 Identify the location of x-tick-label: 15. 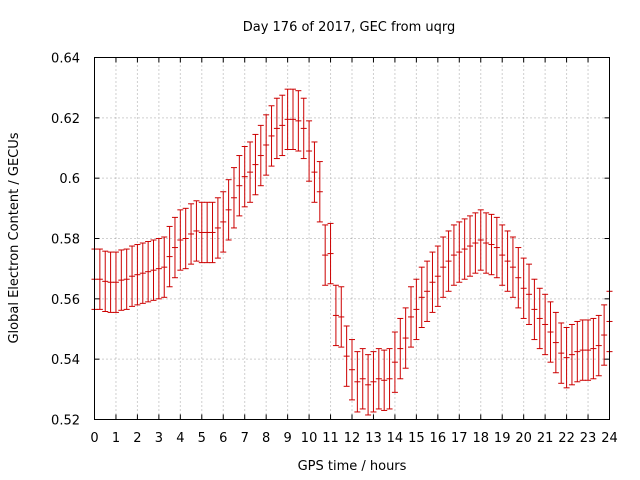
(416, 438).